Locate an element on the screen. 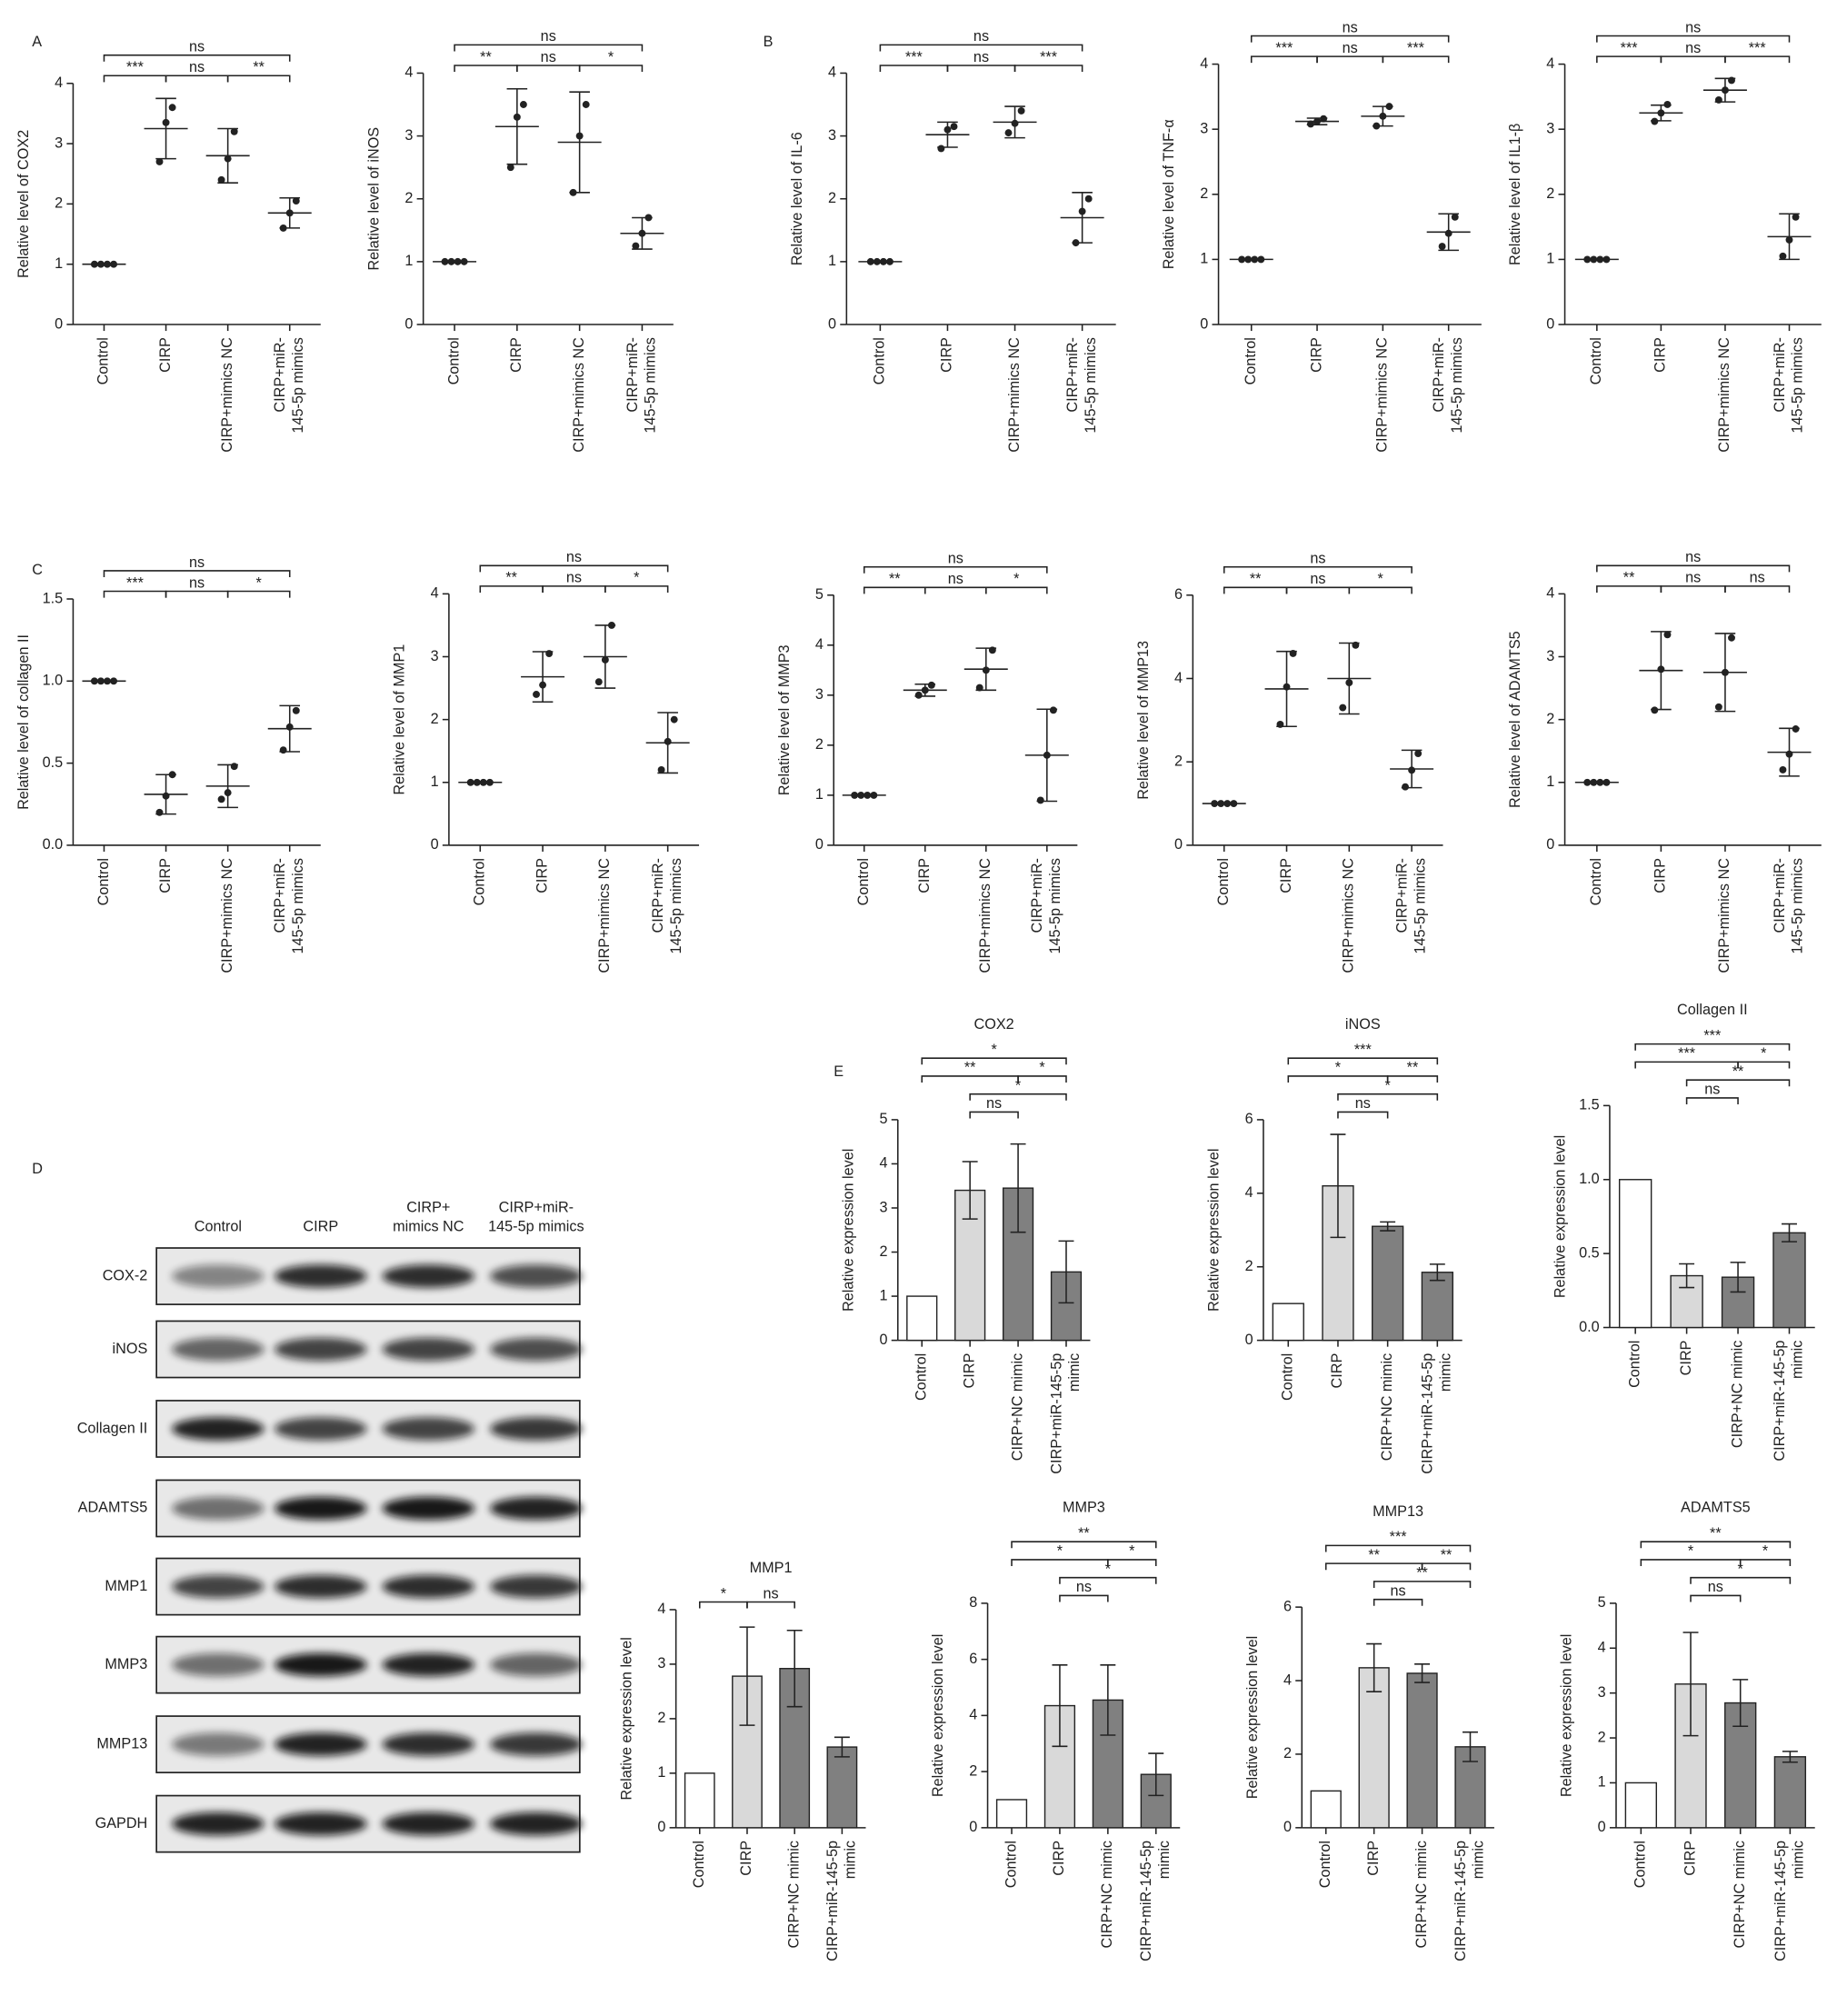 Image resolution: width=1847 pixels, height=2016 pixels. blot-row-label: Collagen II is located at coordinates (112, 1428).